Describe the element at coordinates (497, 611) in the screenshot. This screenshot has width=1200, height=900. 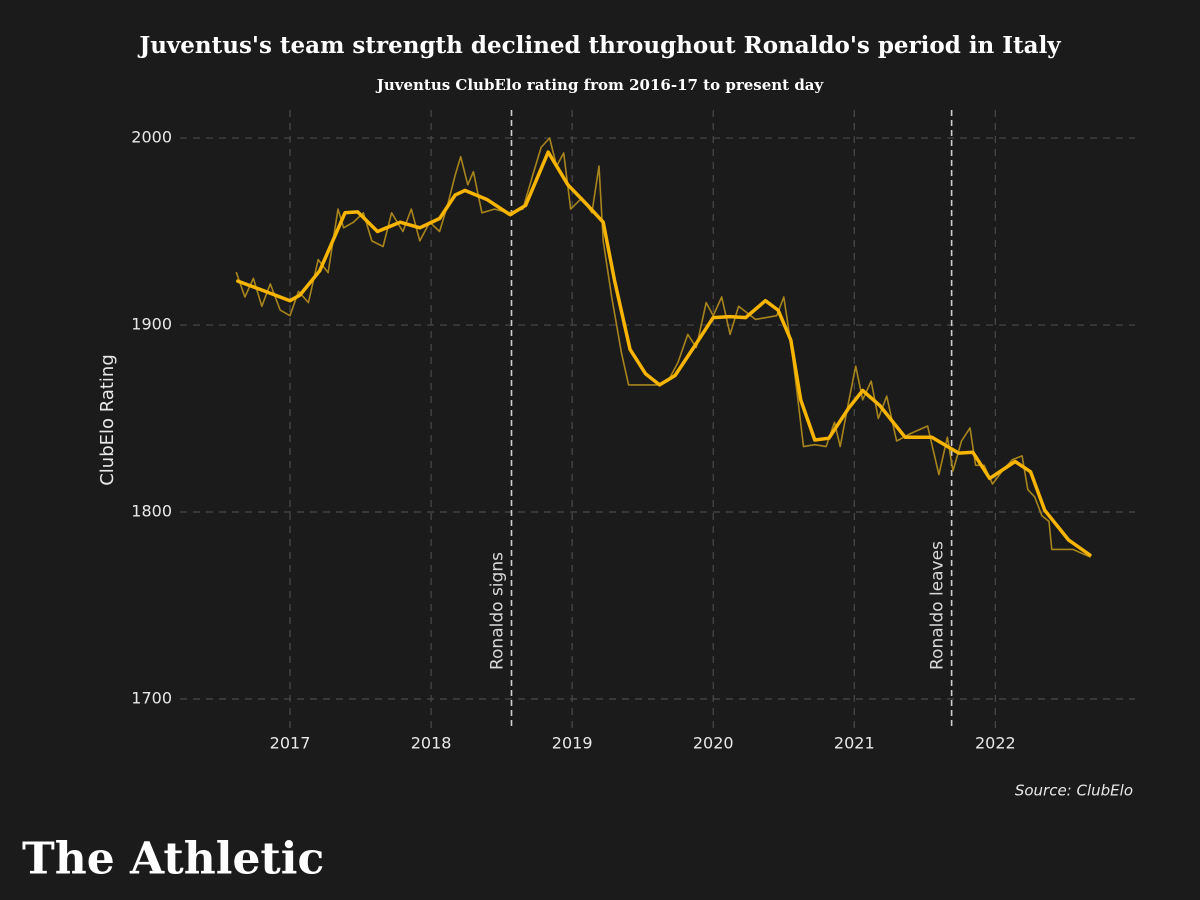
I see `annotation-label: Ronaldo signs` at that location.